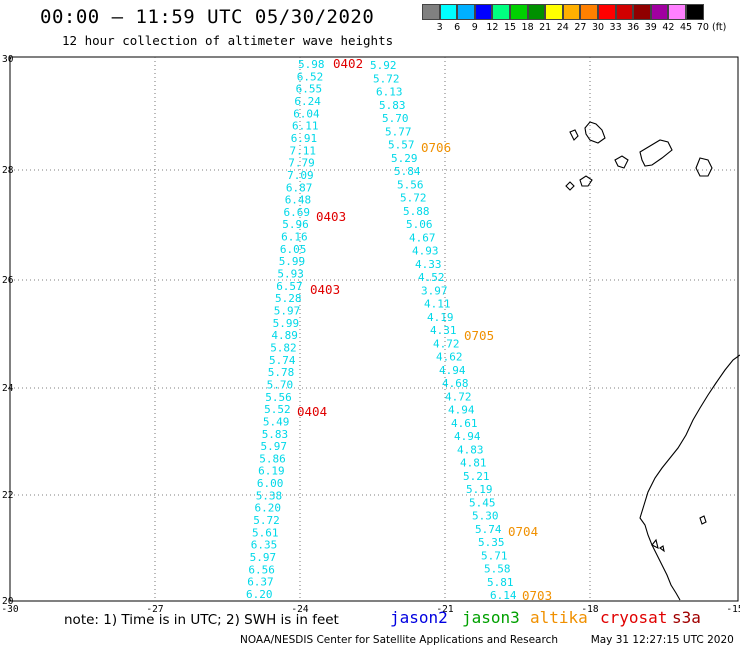  Describe the element at coordinates (650, 27) in the screenshot. I see `color-scale-label: 39` at that location.